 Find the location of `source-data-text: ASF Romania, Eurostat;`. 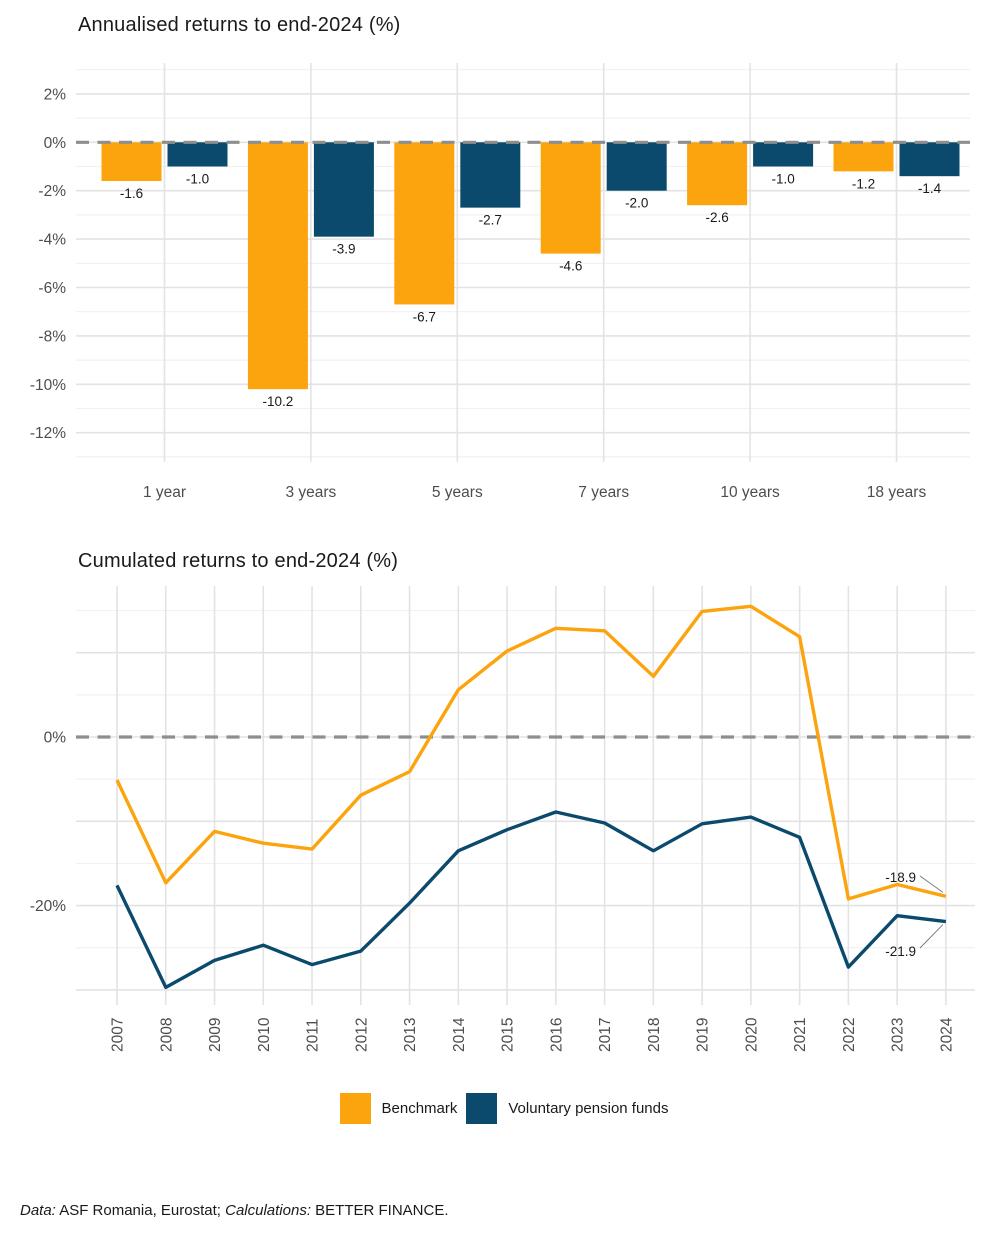

source-data-text: ASF Romania, Eurostat; is located at coordinates (140, 1210).